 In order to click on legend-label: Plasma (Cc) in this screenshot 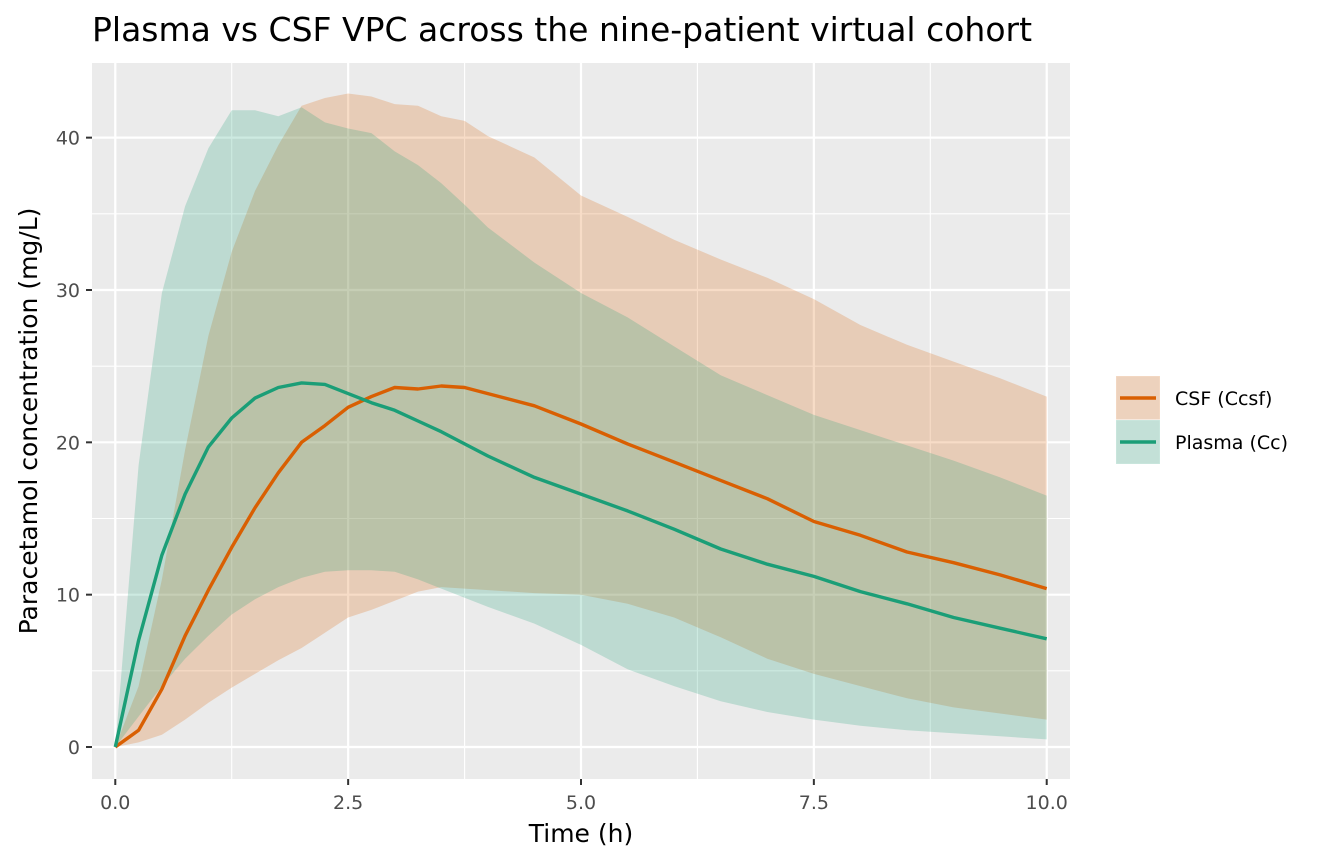, I will do `click(1231, 443)`.